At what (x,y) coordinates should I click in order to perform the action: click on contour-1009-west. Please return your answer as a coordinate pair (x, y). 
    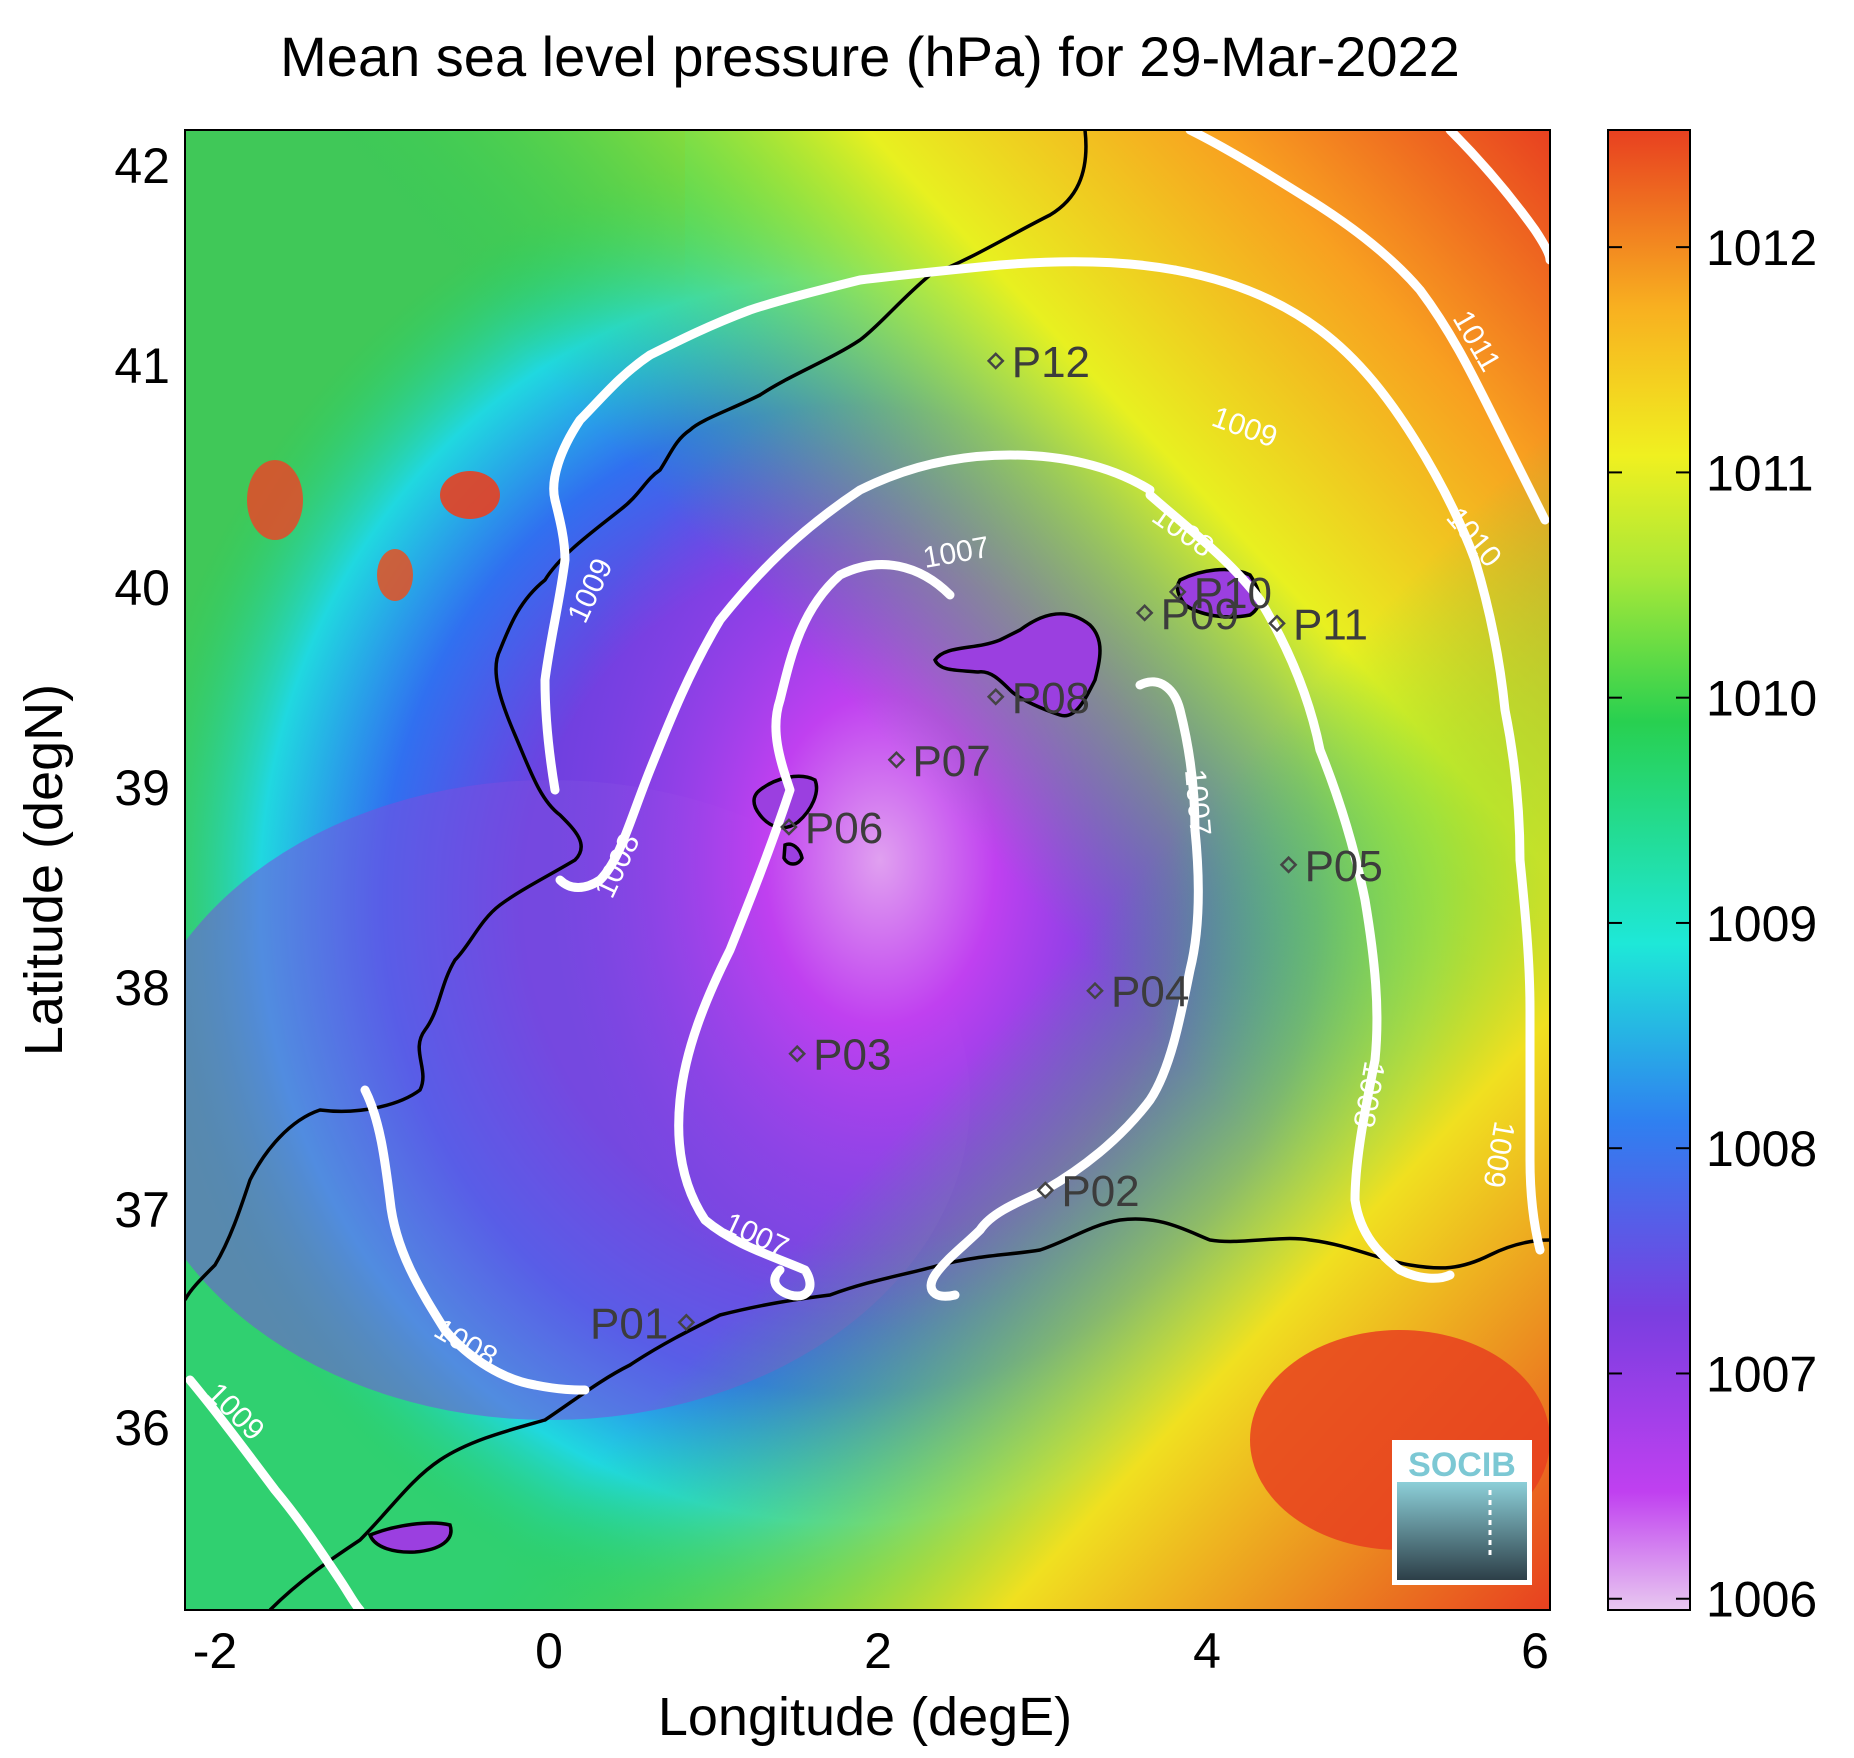
    Looking at the image, I should click on (597, 572).